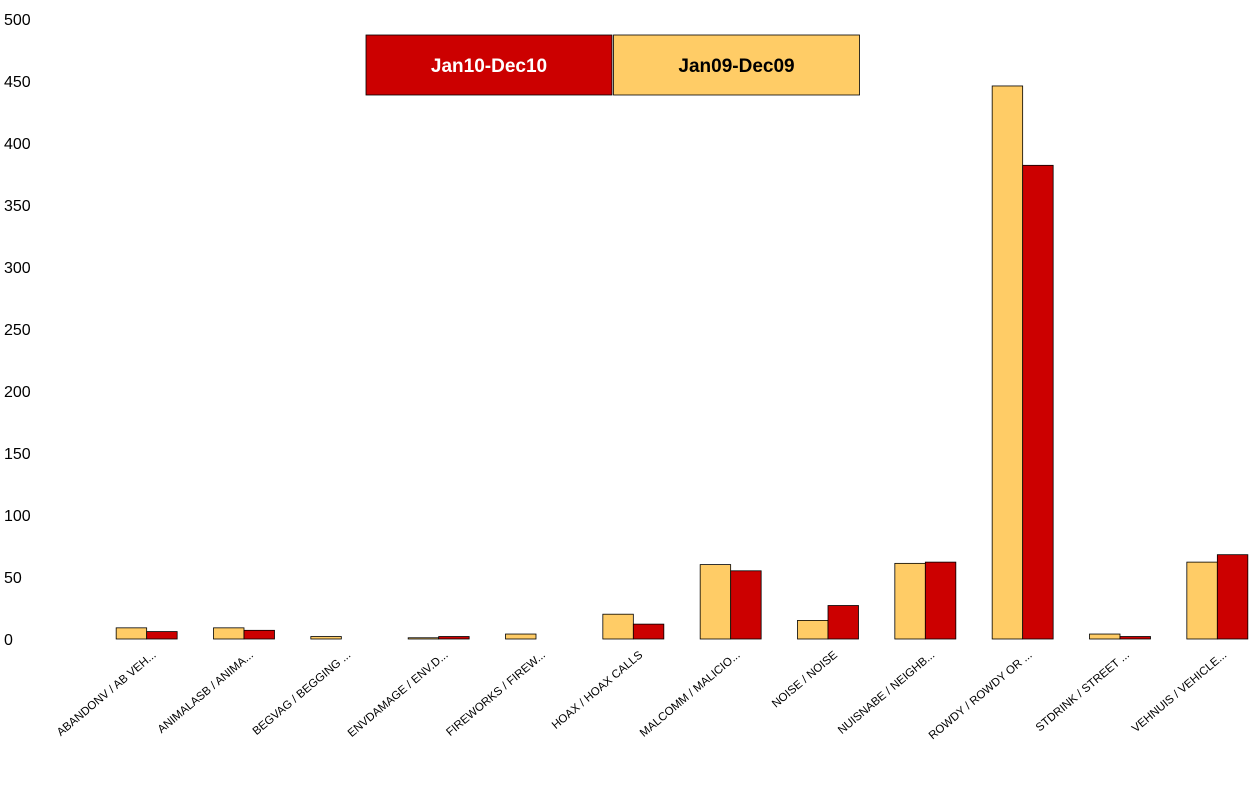 The height and width of the screenshot is (786, 1258). What do you see at coordinates (17, 454) in the screenshot?
I see `y-tick-label: 150` at bounding box center [17, 454].